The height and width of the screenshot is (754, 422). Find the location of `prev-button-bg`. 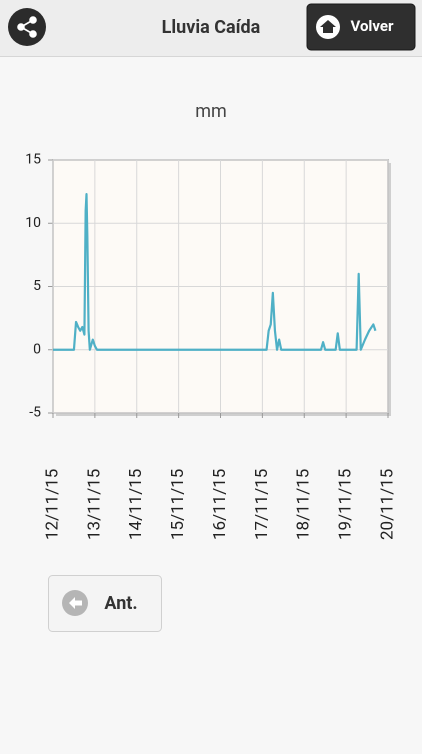

prev-button-bg is located at coordinates (105, 603).